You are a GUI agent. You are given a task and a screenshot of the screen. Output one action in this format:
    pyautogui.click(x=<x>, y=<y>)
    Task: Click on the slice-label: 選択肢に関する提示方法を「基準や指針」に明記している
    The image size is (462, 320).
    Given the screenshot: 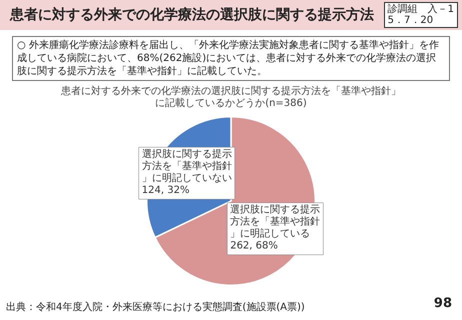 What is the action you would take?
    pyautogui.click(x=275, y=221)
    